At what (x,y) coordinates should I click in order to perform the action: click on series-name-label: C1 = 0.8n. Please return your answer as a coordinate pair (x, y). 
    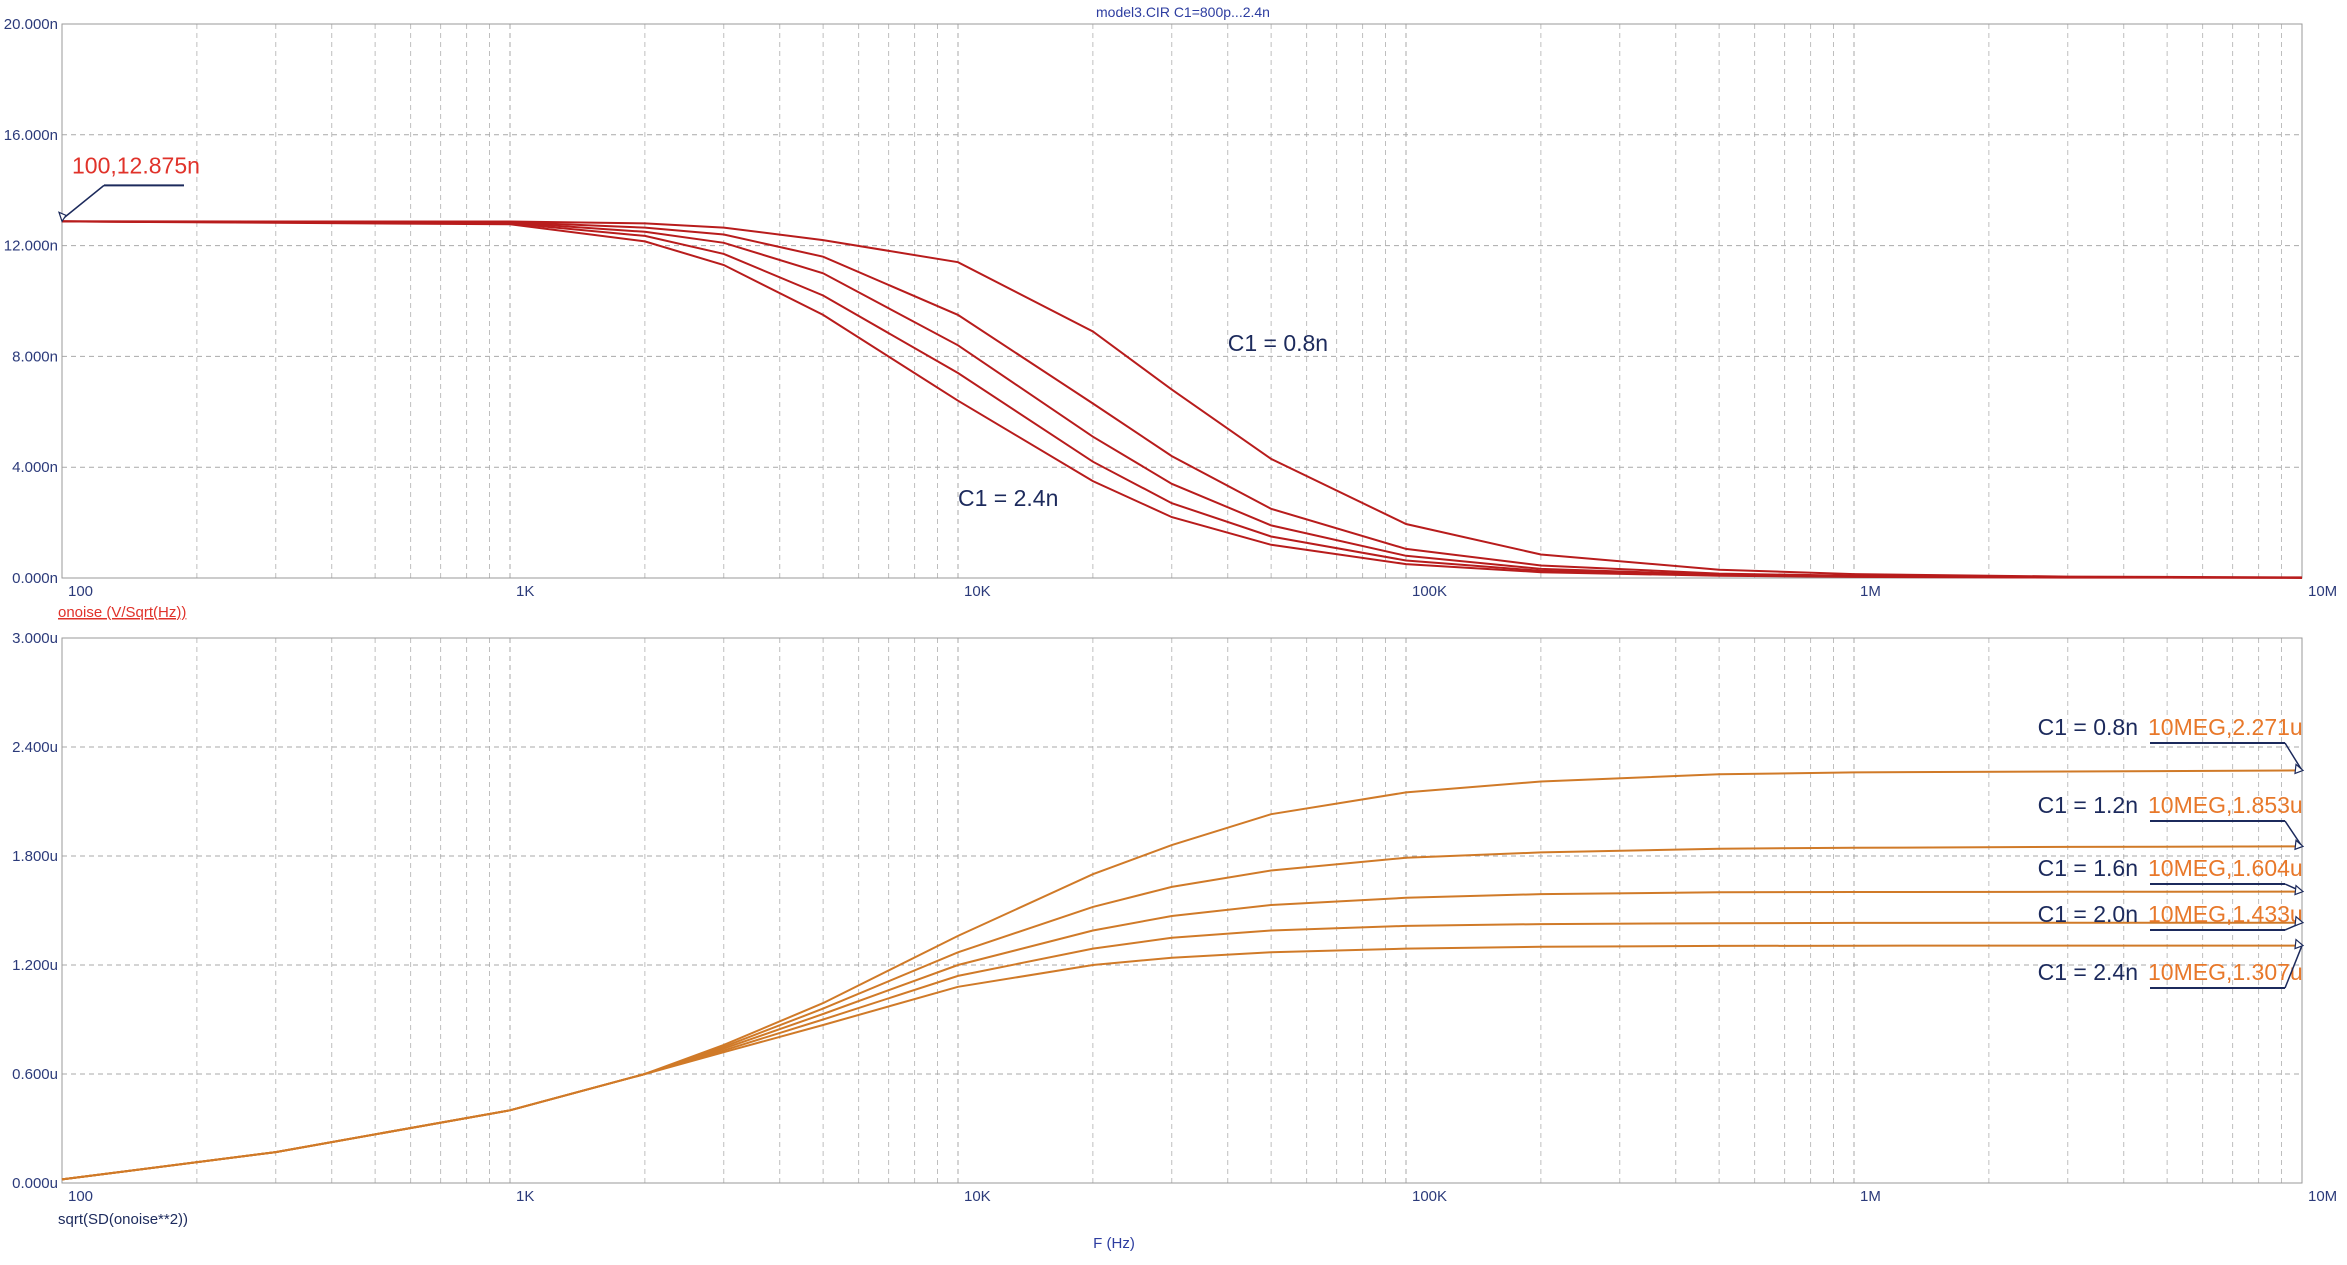
    Looking at the image, I should click on (2088, 727).